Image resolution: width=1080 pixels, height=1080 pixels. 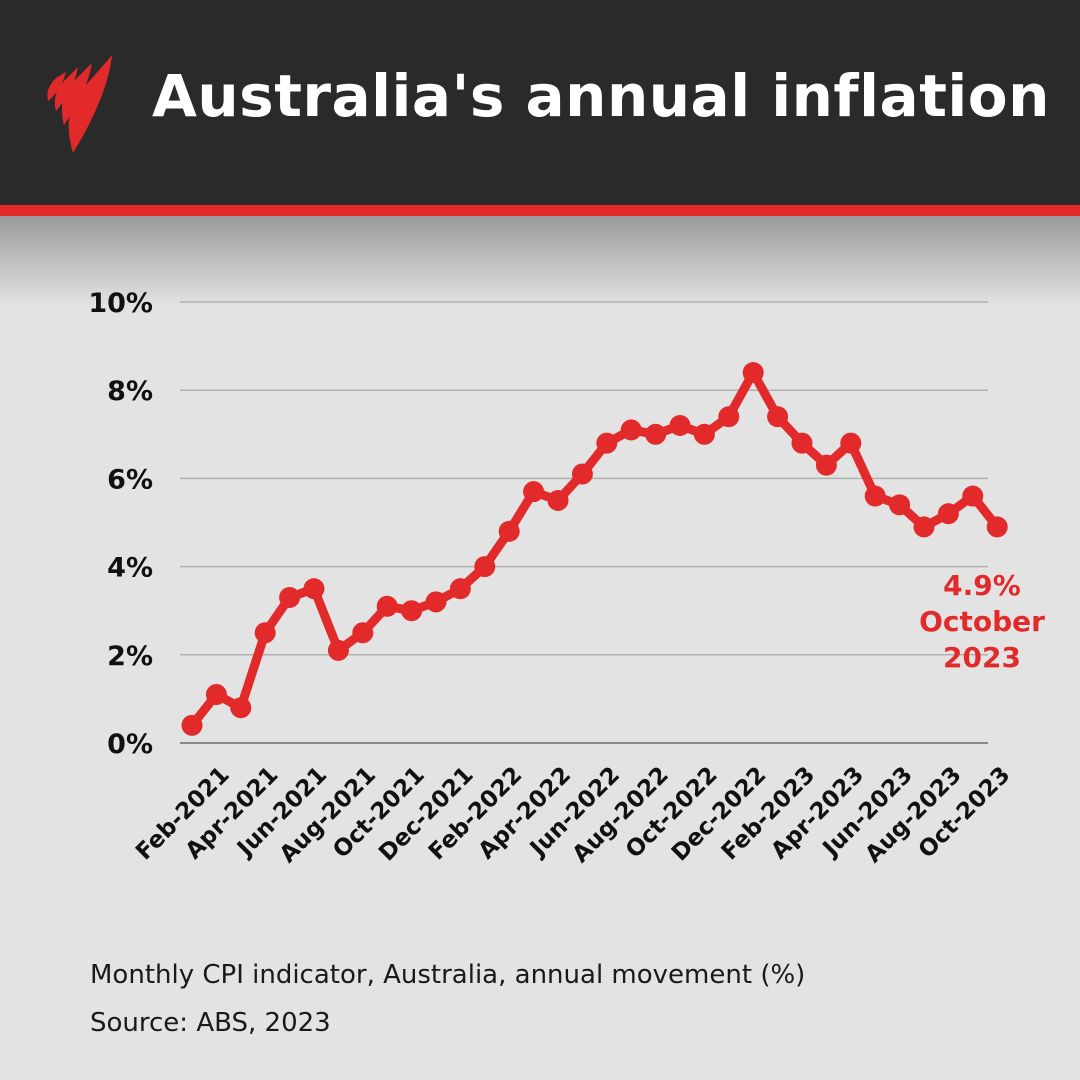 I want to click on page-title: Australia's annual inflation, so click(x=601, y=96).